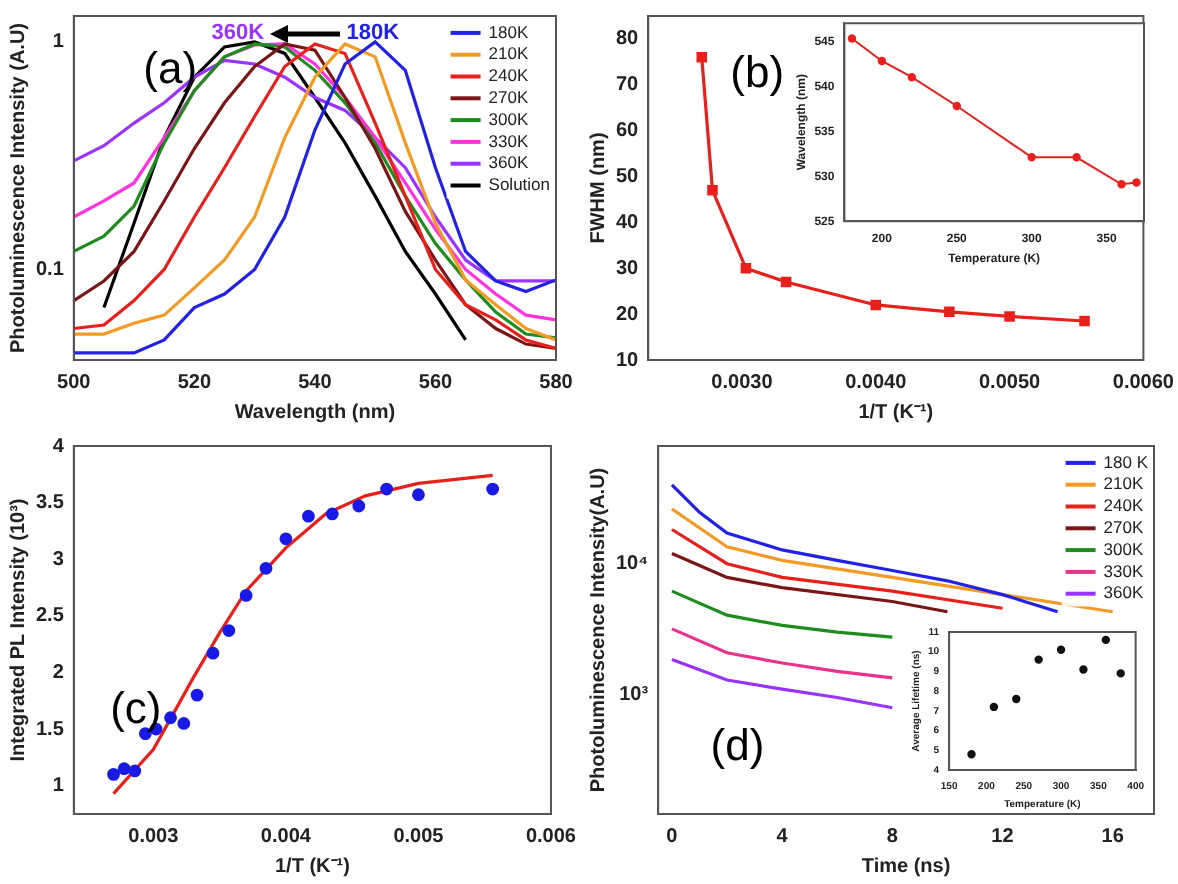  What do you see at coordinates (50, 503) in the screenshot?
I see `y-tick-label: 3.5` at bounding box center [50, 503].